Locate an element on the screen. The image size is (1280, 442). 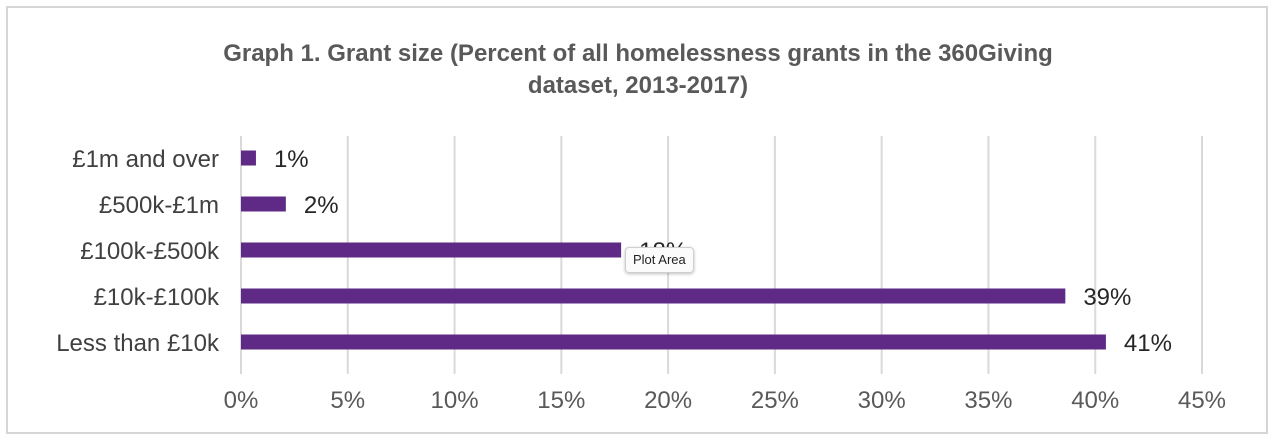
data-label: 2% is located at coordinates (321, 205).